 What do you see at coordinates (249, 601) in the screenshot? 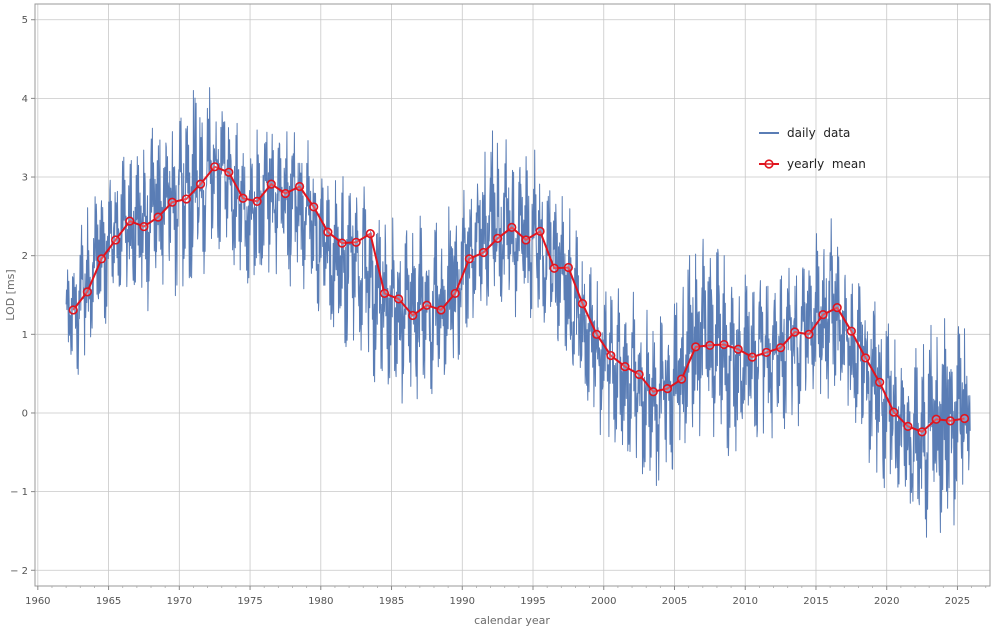
I see `x-tick-label: 1975` at bounding box center [249, 601].